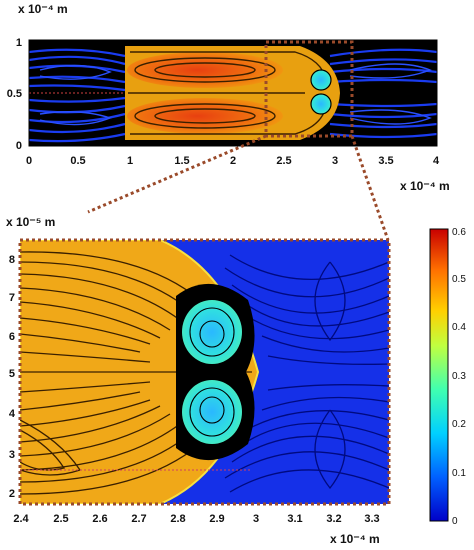 The image size is (474, 550). Describe the element at coordinates (335, 161) in the screenshot. I see `top-x-tick: 3` at that location.